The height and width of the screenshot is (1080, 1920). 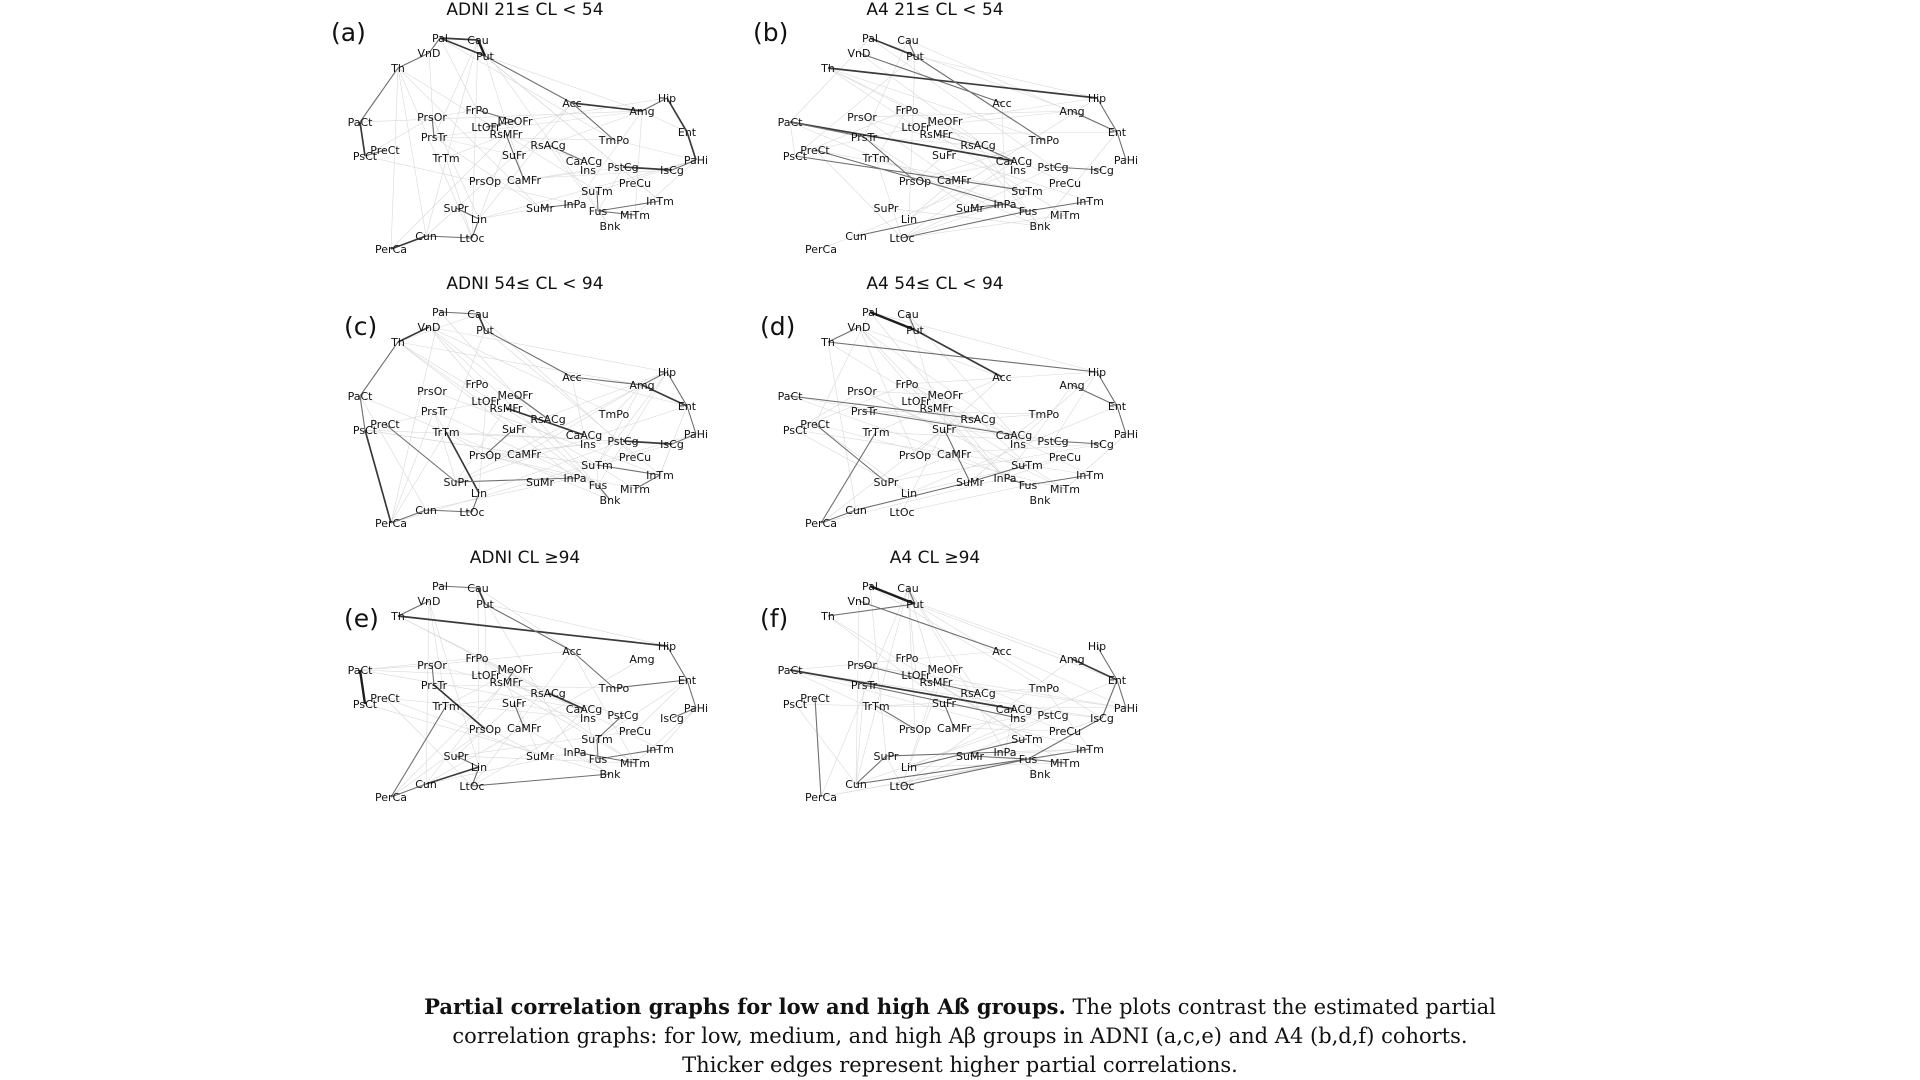 What do you see at coordinates (939, 423) in the screenshot?
I see `edge-PrsTr-CaACg` at bounding box center [939, 423].